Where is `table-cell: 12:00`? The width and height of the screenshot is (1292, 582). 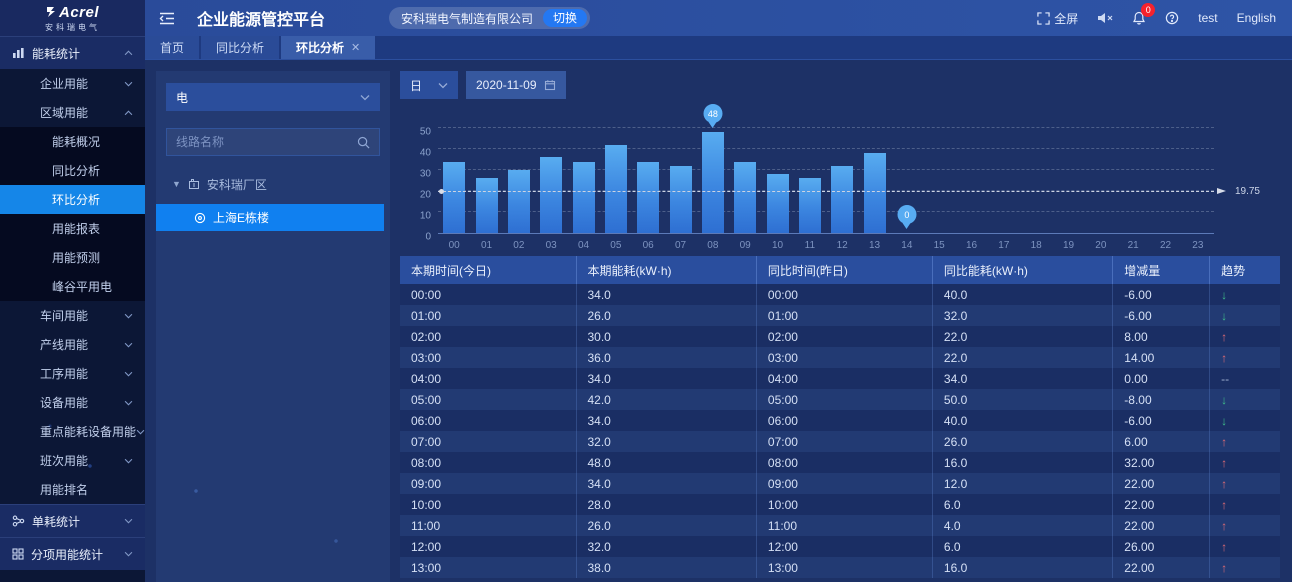
table-cell: 12:00 is located at coordinates (488, 546).